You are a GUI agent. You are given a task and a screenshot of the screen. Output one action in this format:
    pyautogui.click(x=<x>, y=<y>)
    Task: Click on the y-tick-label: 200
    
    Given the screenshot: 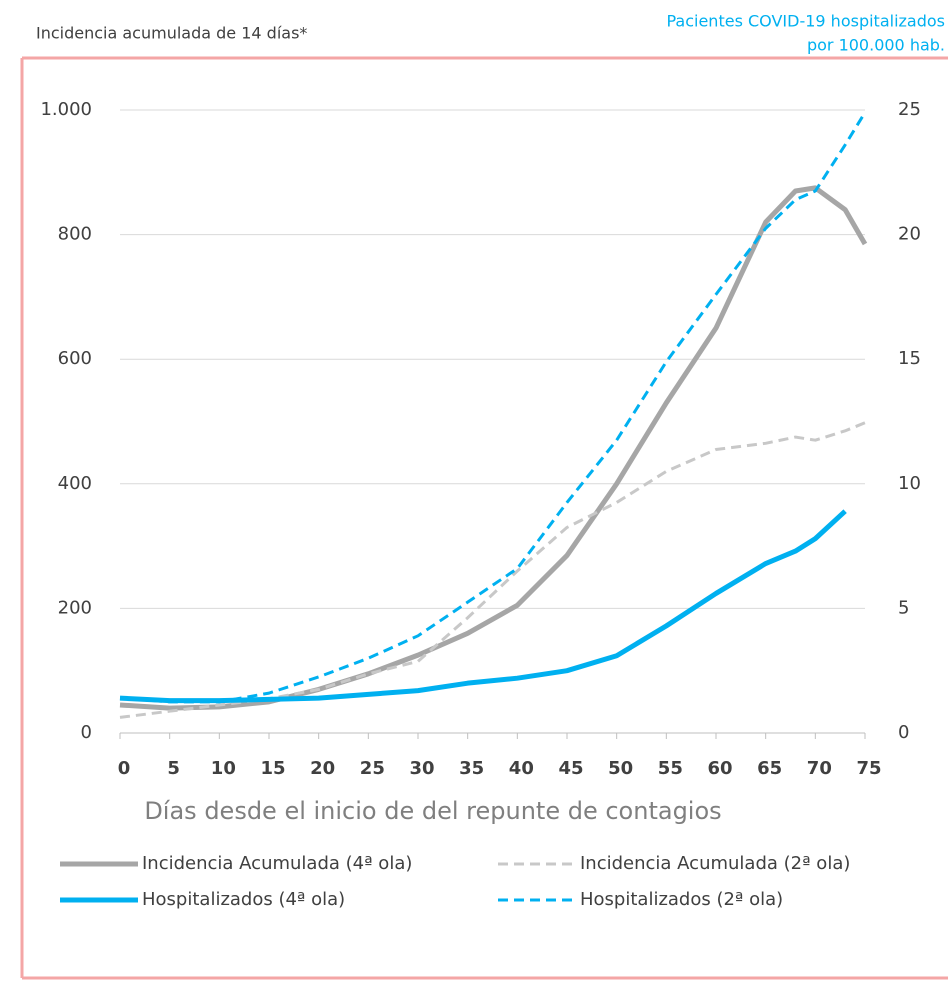 What is the action you would take?
    pyautogui.click(x=75, y=607)
    